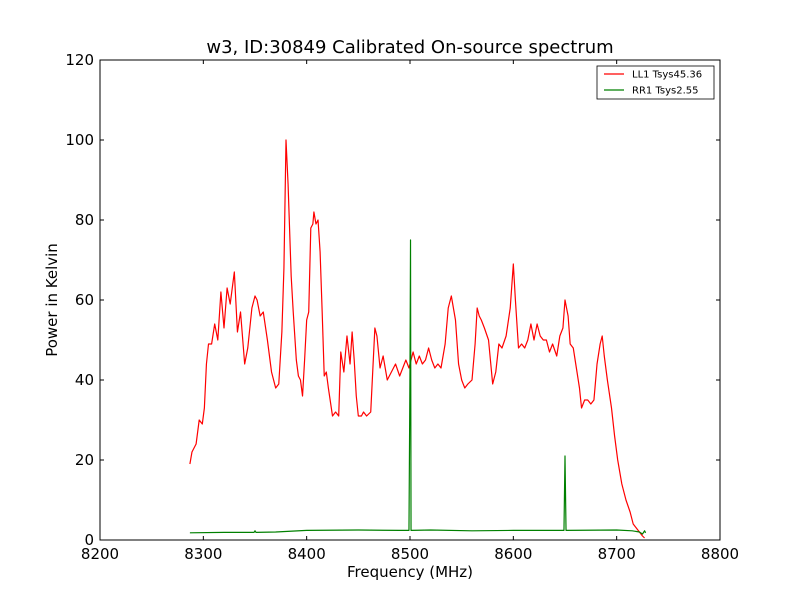  I want to click on legend-box, so click(655, 82).